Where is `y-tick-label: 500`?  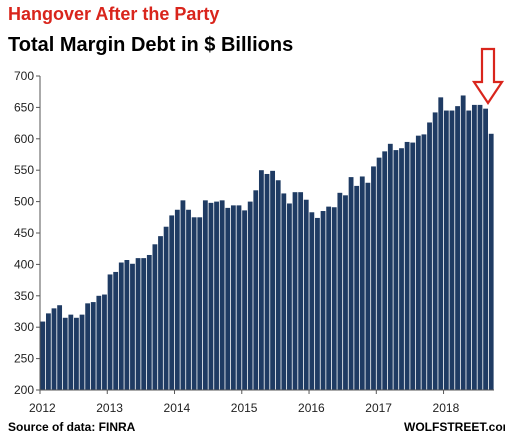
y-tick-label: 500 is located at coordinates (24, 202).